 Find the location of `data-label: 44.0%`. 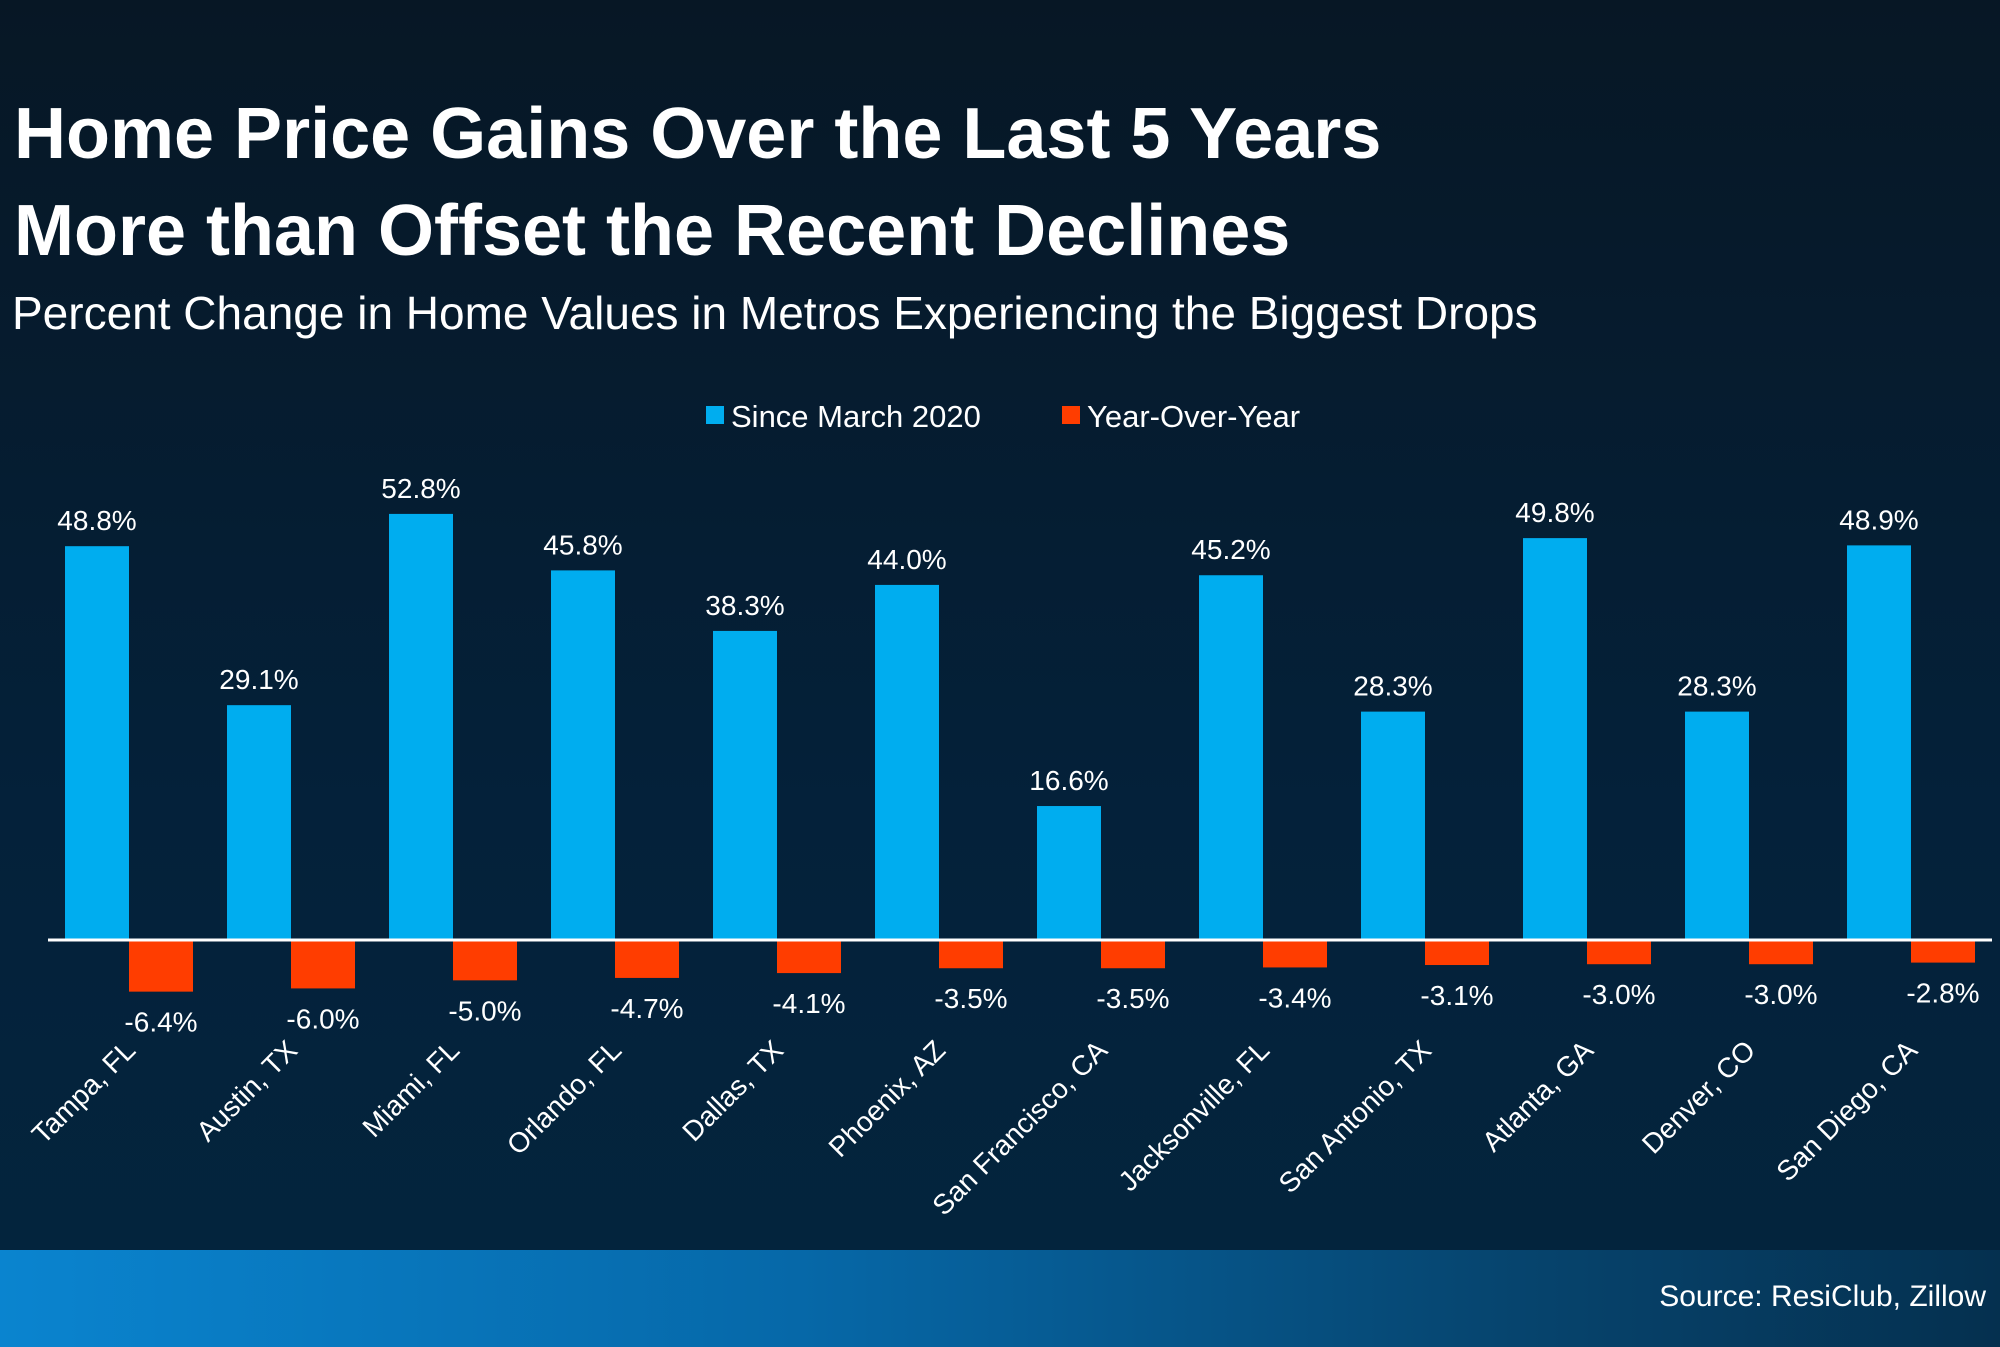

data-label: 44.0% is located at coordinates (906, 559).